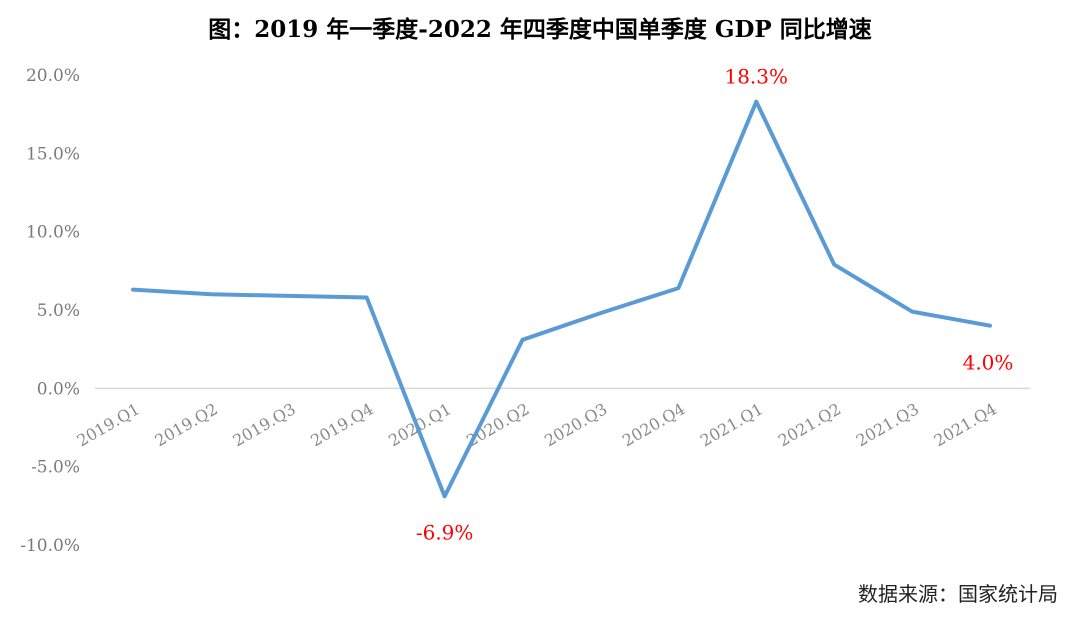  Describe the element at coordinates (108, 424) in the screenshot. I see `x-tick-label: 2019.Q1` at that location.